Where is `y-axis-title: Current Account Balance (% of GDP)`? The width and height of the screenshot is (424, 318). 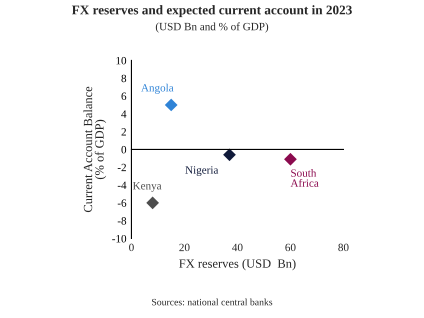
y-axis-title: Current Account Balance (% of GDP) is located at coordinates (94, 149).